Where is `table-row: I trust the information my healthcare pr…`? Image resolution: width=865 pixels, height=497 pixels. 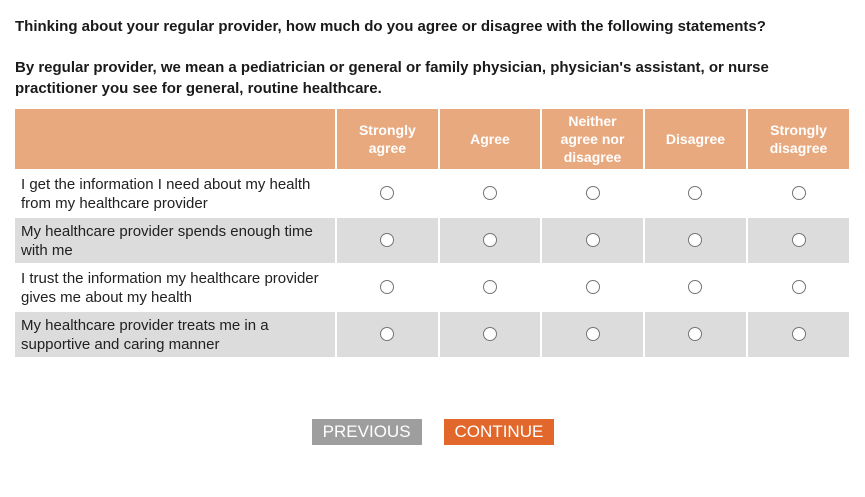 table-row: I trust the information my healthcare pr… is located at coordinates (432, 287).